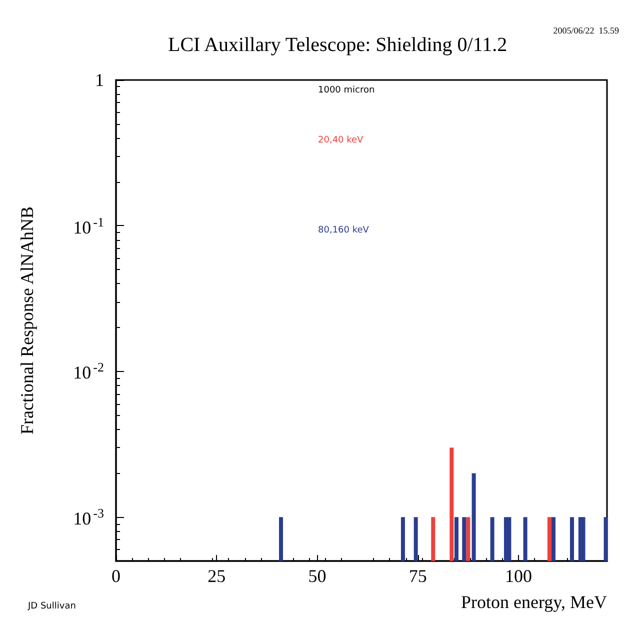 This screenshot has height=630, width=635. Describe the element at coordinates (417, 576) in the screenshot. I see `x-tick-label: 75` at that location.